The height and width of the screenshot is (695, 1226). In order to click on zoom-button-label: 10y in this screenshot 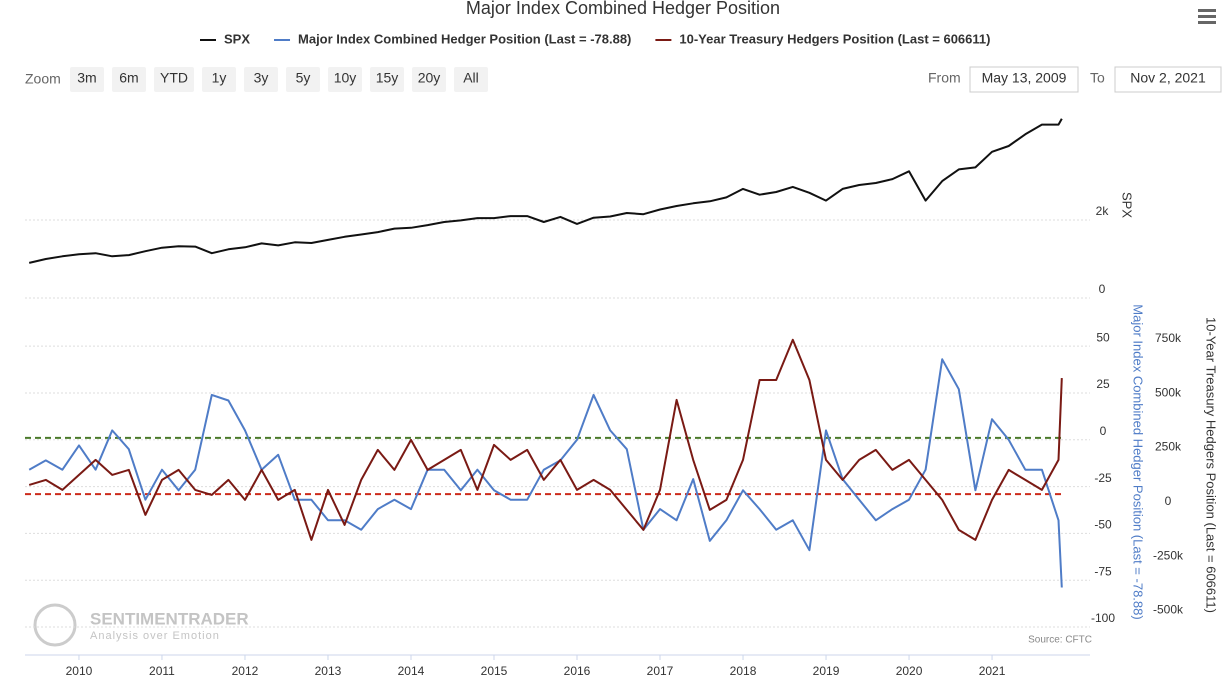, I will do `click(345, 78)`.